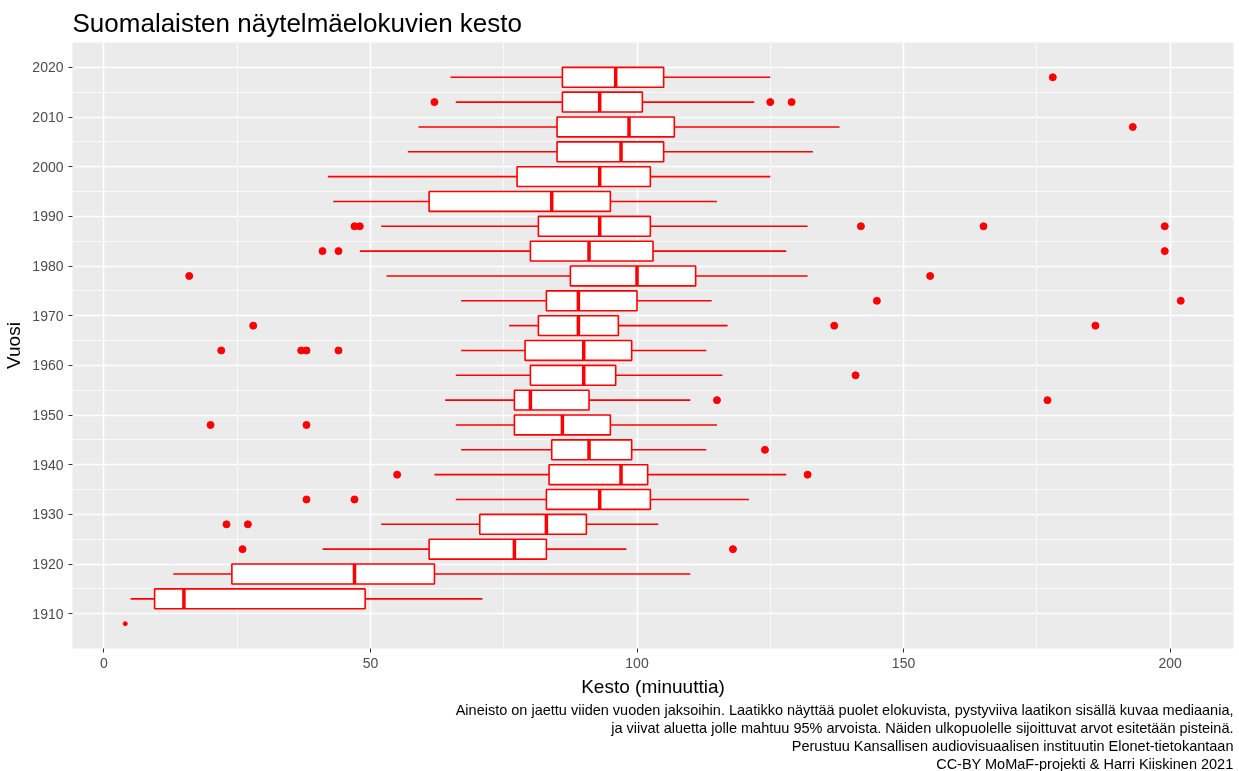 The width and height of the screenshot is (1239, 771). What do you see at coordinates (48, 315) in the screenshot?
I see `y-tick-label: 1970` at bounding box center [48, 315].